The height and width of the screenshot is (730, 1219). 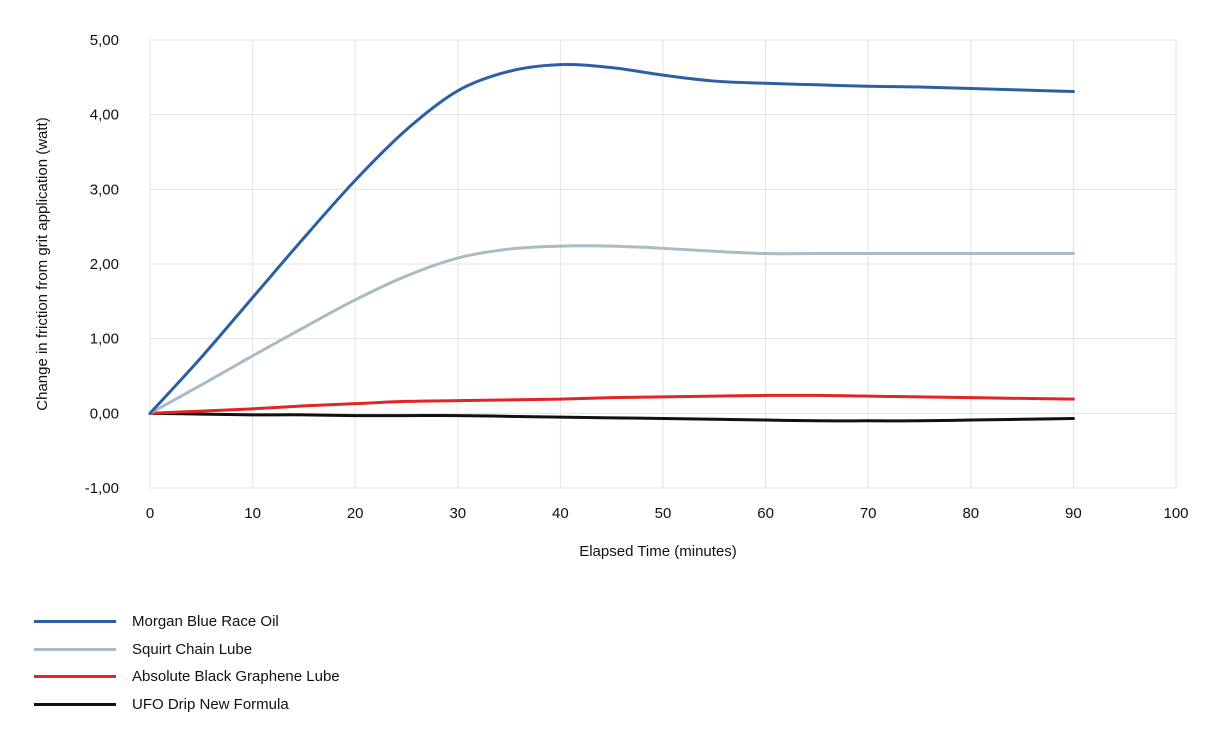 What do you see at coordinates (104, 40) in the screenshot?
I see `y-tick-label: 5,00` at bounding box center [104, 40].